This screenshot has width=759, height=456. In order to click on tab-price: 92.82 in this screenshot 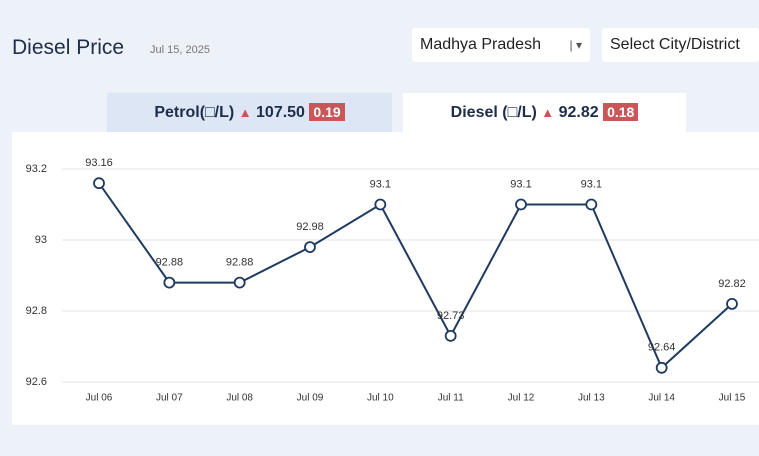, I will do `click(578, 112)`.